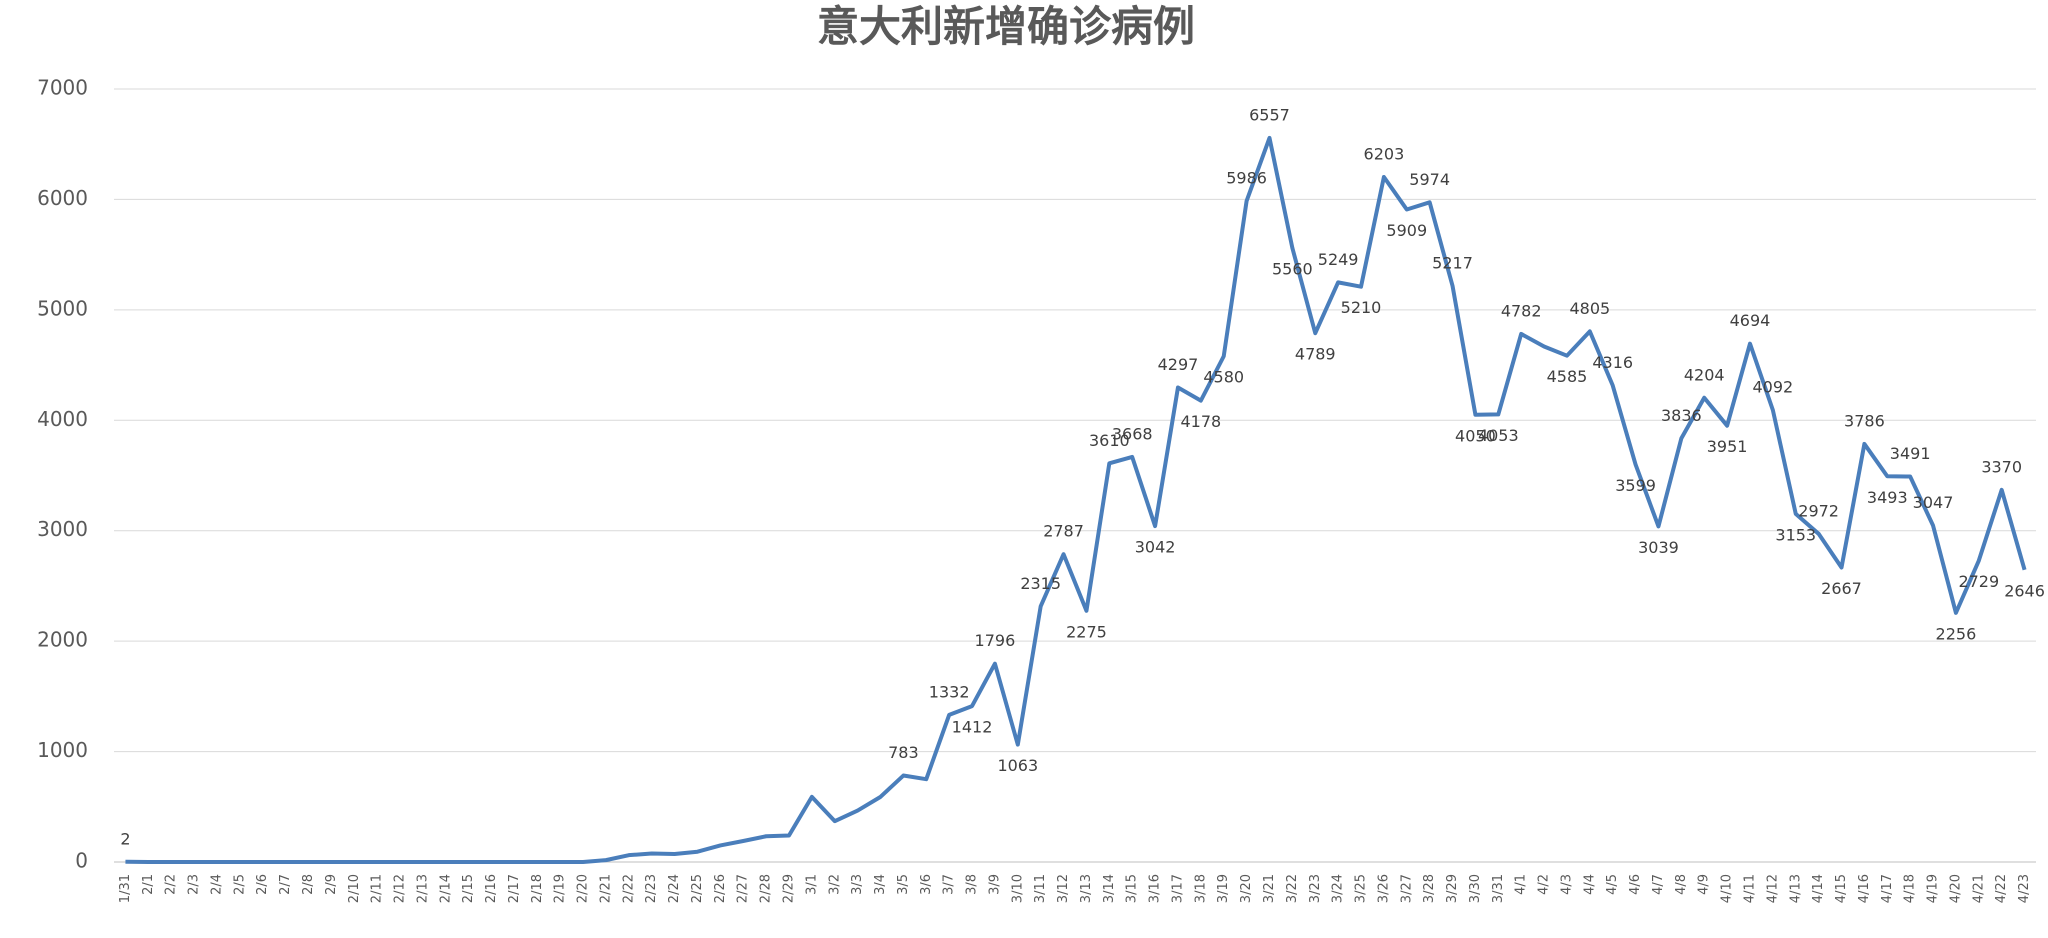 The width and height of the screenshot is (2048, 938). What do you see at coordinates (605, 888) in the screenshot?
I see `x-tick-label: 2/21` at bounding box center [605, 888].